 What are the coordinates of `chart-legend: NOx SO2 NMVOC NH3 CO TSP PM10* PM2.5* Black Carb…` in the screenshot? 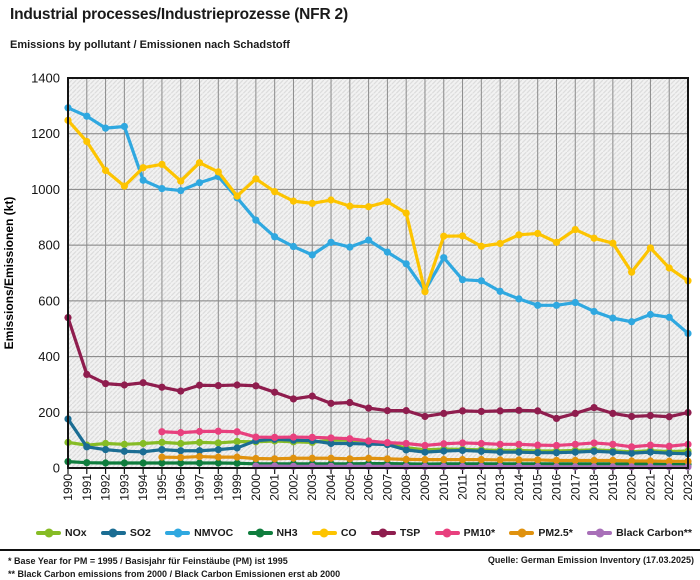 It's located at (364, 533).